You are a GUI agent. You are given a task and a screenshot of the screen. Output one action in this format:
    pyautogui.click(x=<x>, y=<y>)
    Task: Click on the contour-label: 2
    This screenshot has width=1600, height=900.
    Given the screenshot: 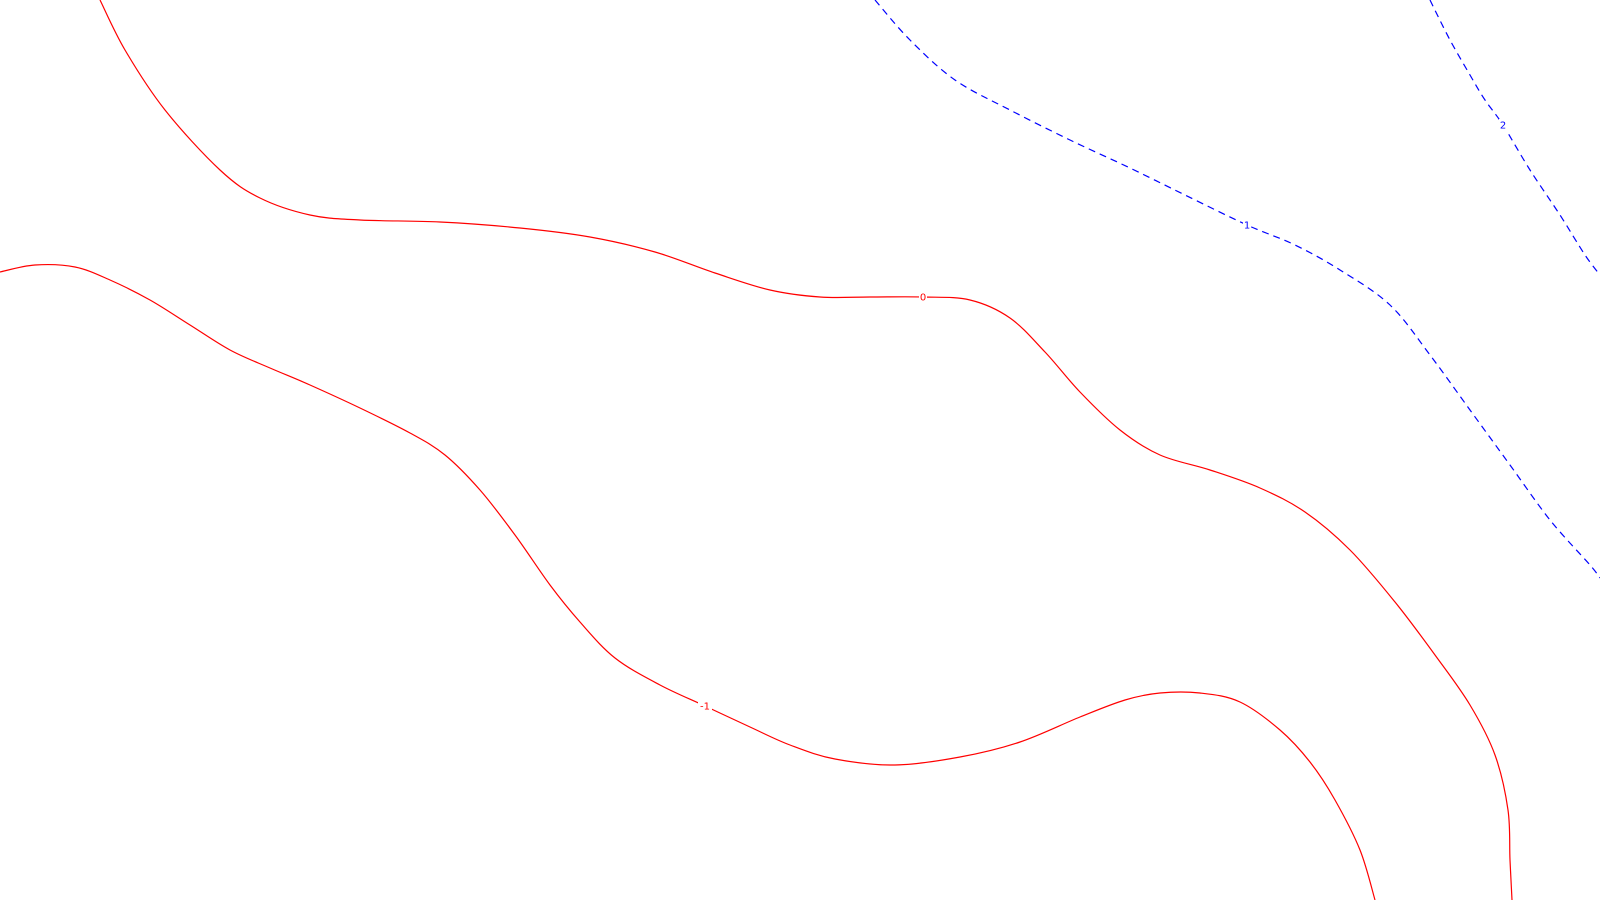 What is the action you would take?
    pyautogui.click(x=1503, y=126)
    